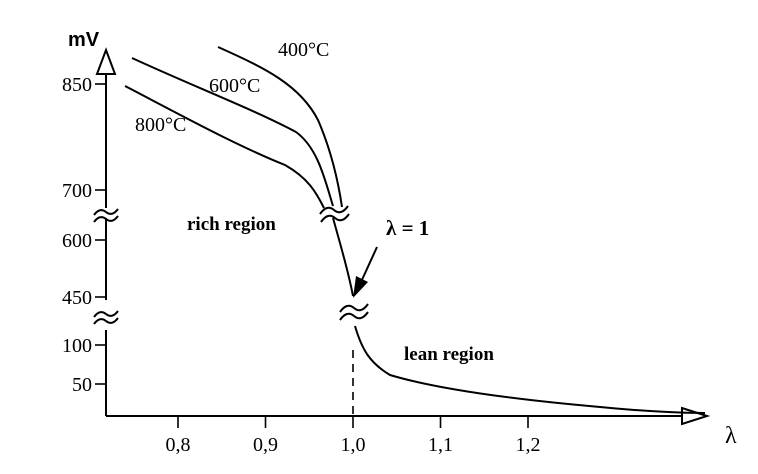 The width and height of the screenshot is (758, 474). I want to click on x-tick-label: 0,9, so click(265, 445).